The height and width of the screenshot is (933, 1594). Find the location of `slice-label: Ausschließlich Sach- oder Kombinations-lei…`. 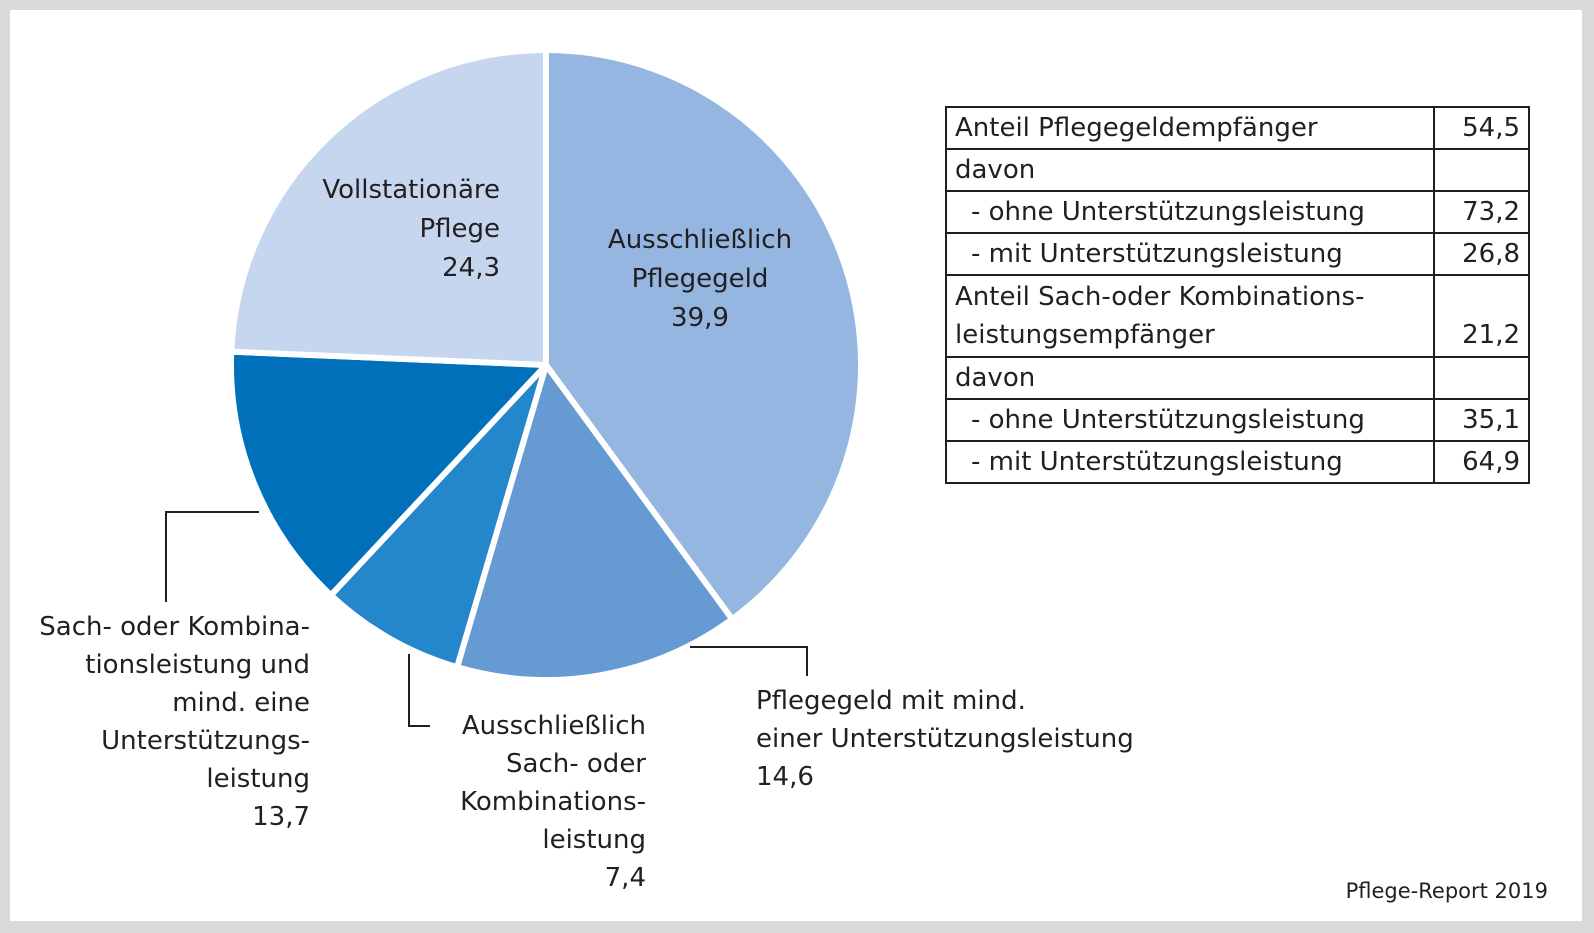

slice-label: Ausschließlich Sach- oder Kombinations-lei… is located at coordinates (553, 802).